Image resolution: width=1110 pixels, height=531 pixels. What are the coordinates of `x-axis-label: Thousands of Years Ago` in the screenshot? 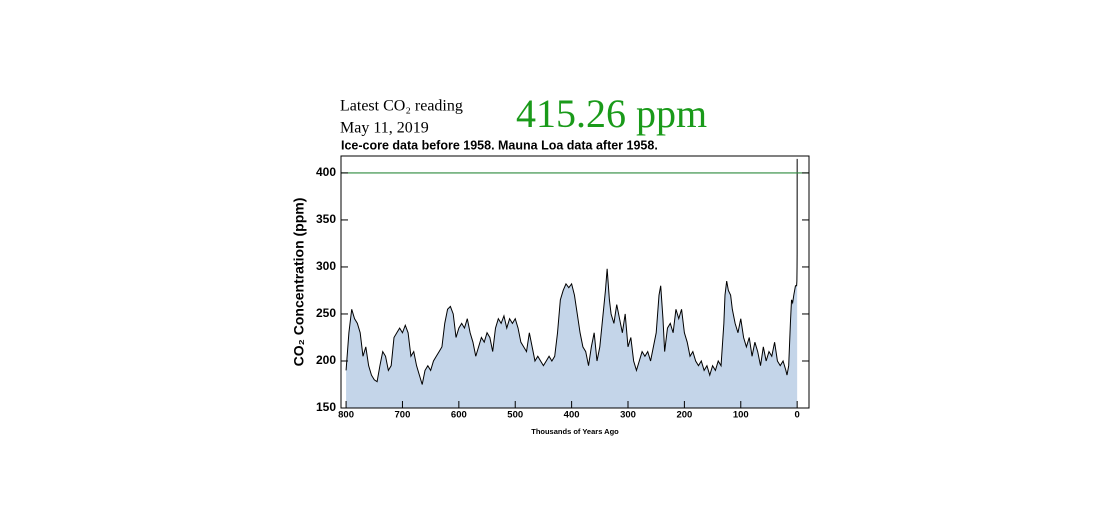 It's located at (575, 431).